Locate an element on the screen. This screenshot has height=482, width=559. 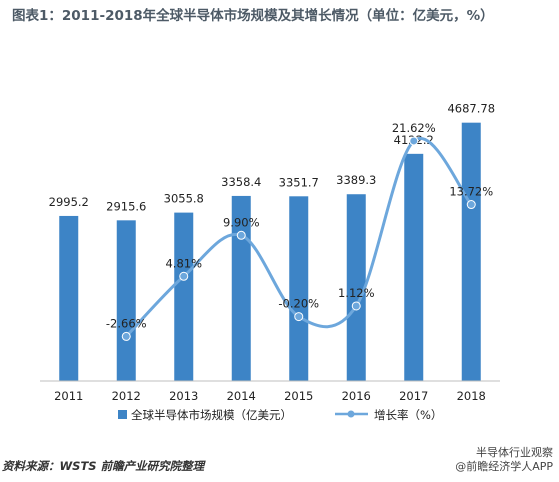
bar-2018 is located at coordinates (471, 251).